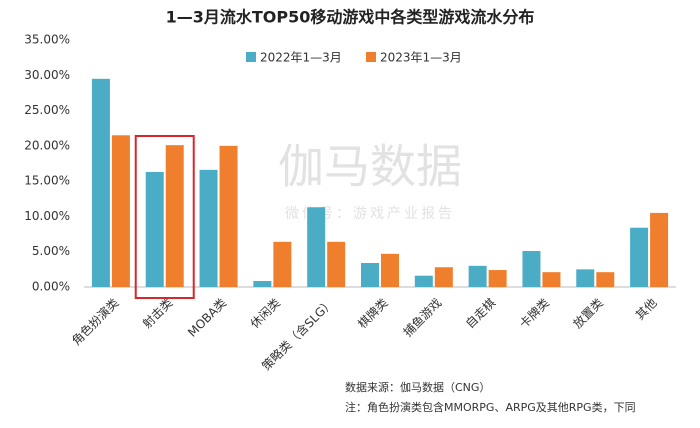 The image size is (700, 428). What do you see at coordinates (51, 251) in the screenshot?
I see `y-tick-label: 5.00%` at bounding box center [51, 251].